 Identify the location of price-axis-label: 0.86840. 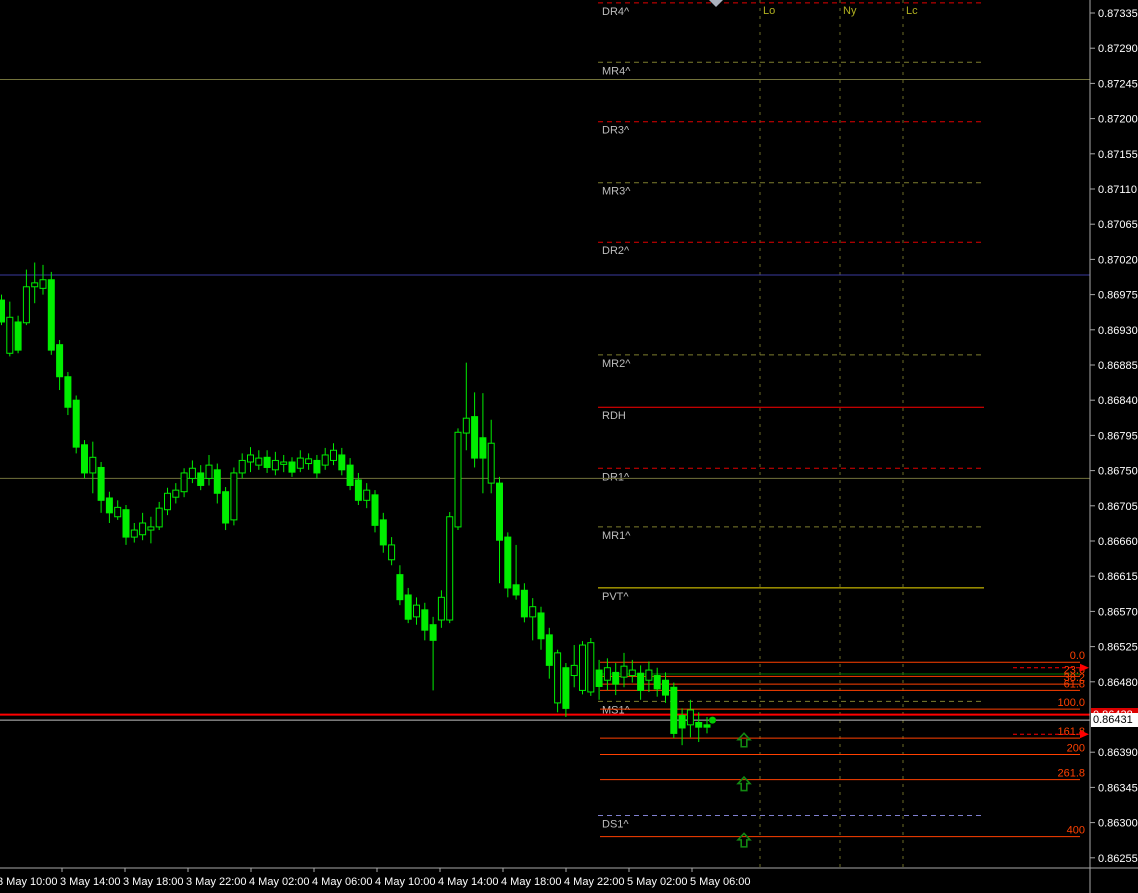
(1118, 401).